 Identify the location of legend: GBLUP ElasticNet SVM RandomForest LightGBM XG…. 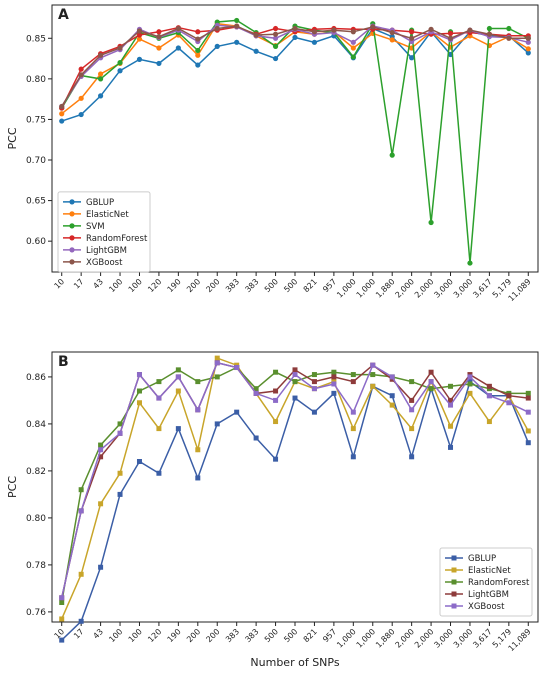
(104, 232).